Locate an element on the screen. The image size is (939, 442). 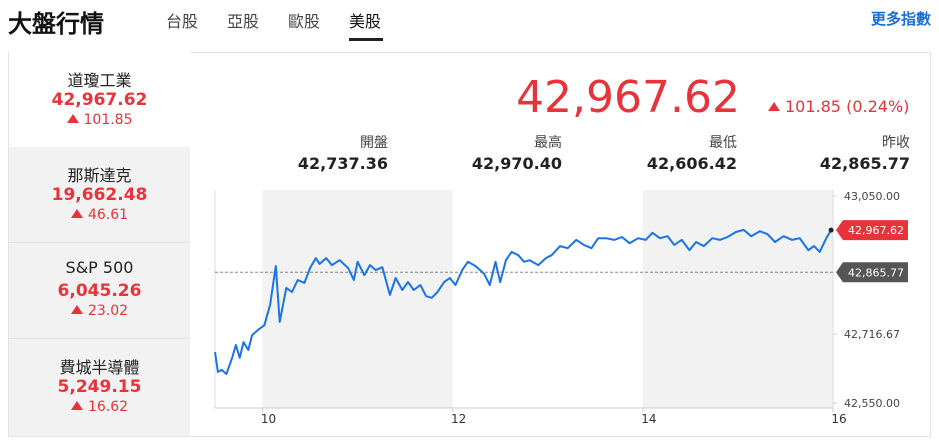
last-price-tag-bg is located at coordinates (872, 230).